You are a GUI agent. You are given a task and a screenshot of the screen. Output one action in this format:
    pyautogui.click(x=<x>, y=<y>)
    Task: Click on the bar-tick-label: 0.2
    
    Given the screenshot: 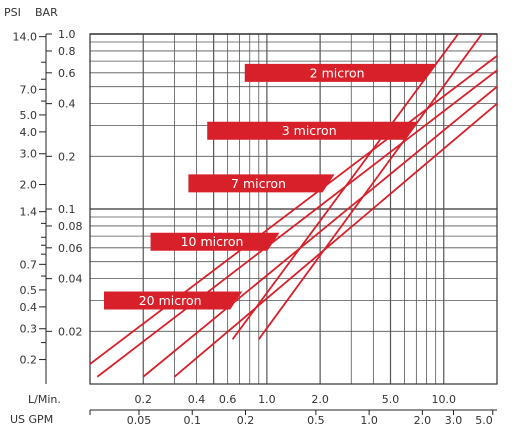 What is the action you would take?
    pyautogui.click(x=67, y=156)
    